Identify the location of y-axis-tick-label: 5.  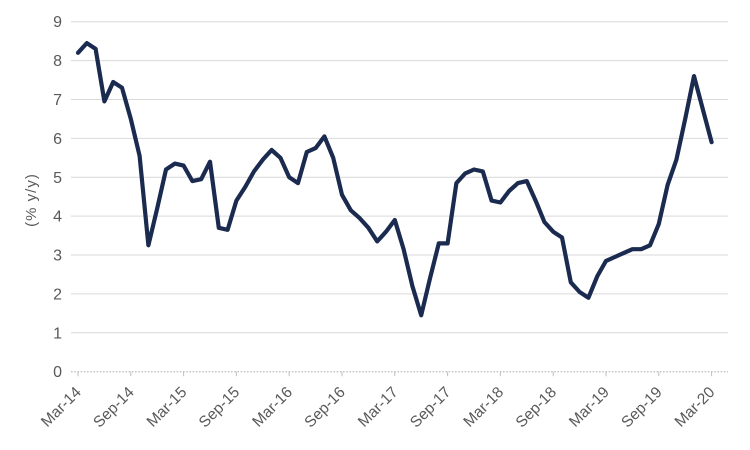
(57, 178).